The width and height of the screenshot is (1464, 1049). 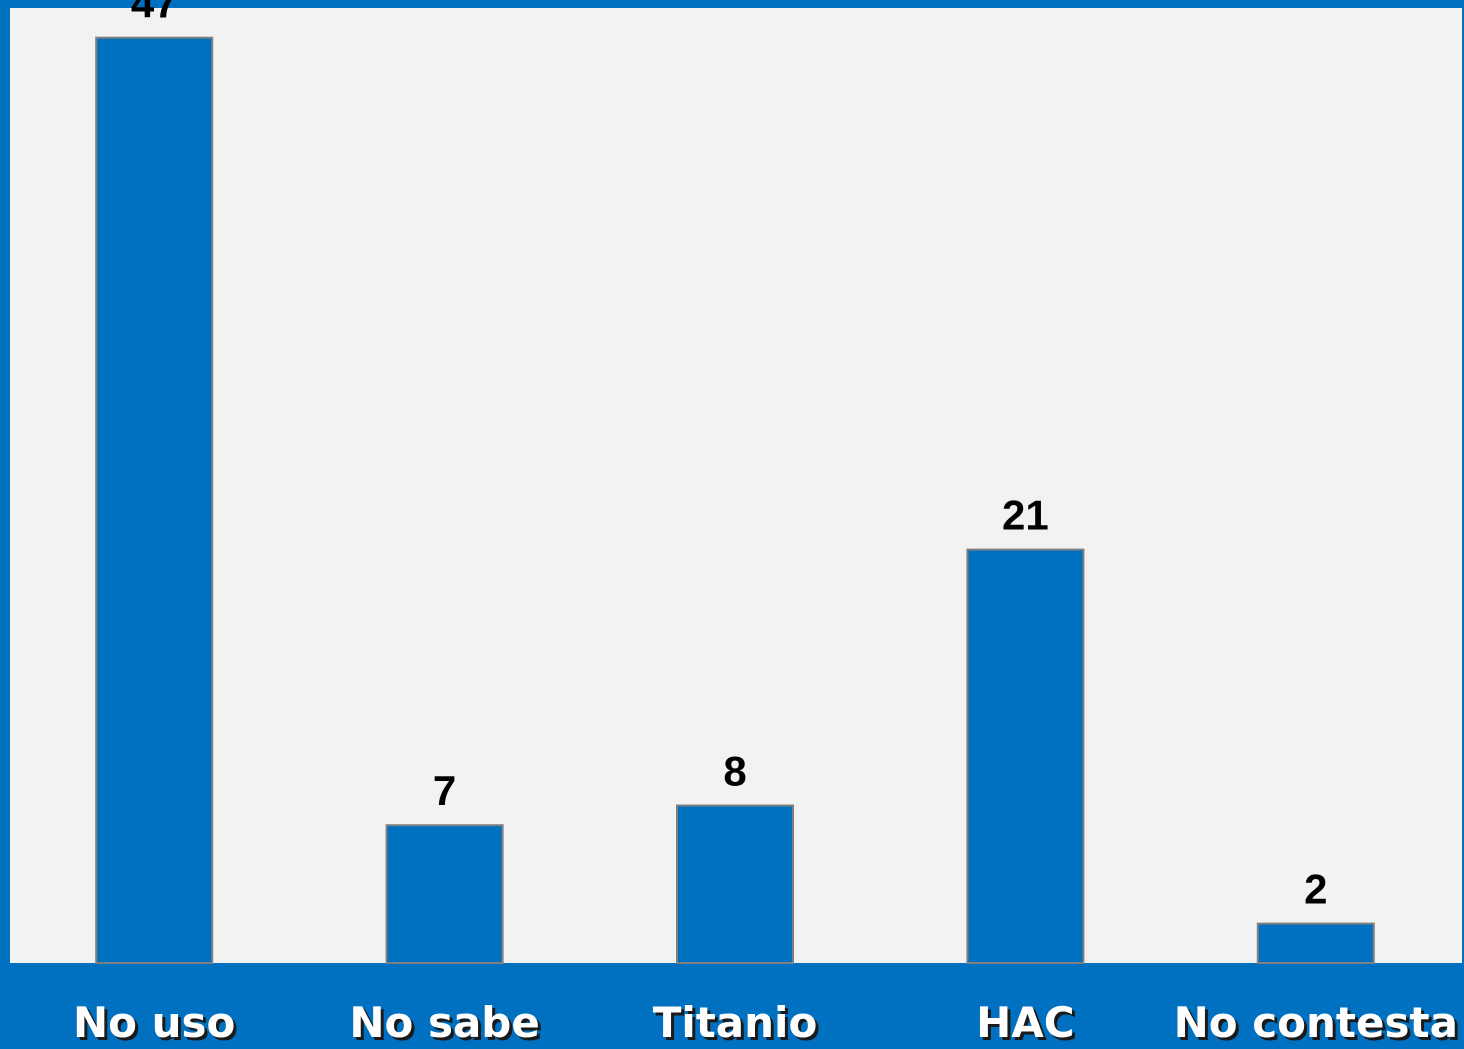 I want to click on category-label-shadow-1: No sabe, so click(x=447, y=1025).